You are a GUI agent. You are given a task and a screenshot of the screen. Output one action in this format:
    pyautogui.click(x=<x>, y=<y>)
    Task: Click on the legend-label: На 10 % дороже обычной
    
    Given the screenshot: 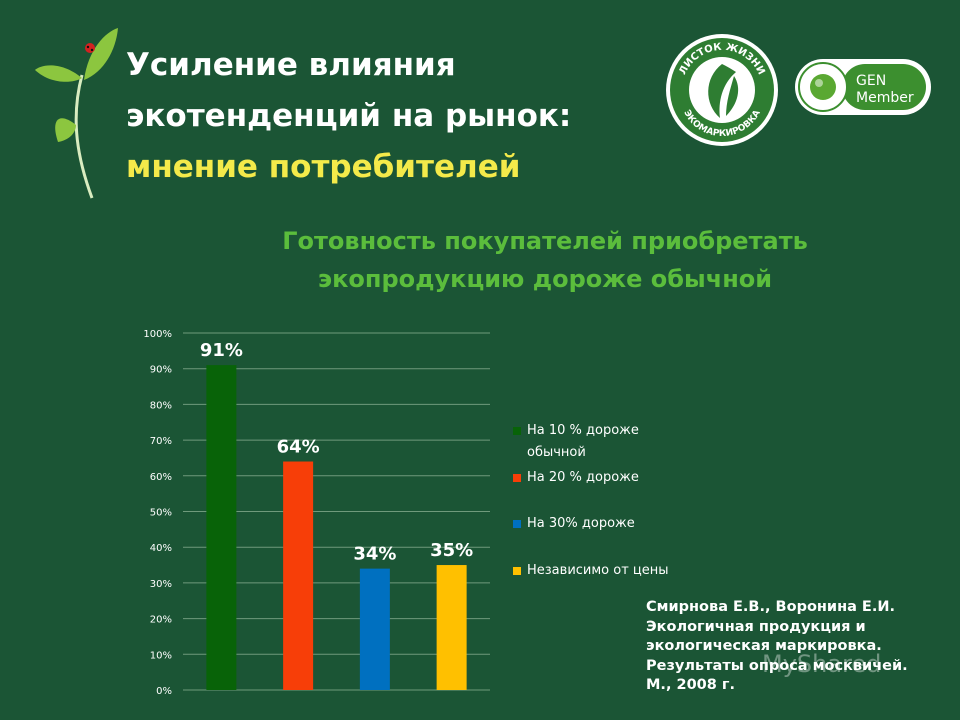 What is the action you would take?
    pyautogui.click(x=583, y=441)
    